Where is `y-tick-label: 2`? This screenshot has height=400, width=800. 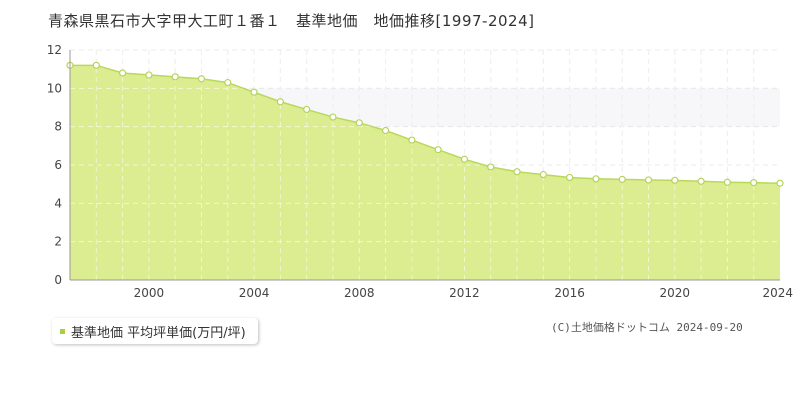 y-tick-label: 2 is located at coordinates (58, 242).